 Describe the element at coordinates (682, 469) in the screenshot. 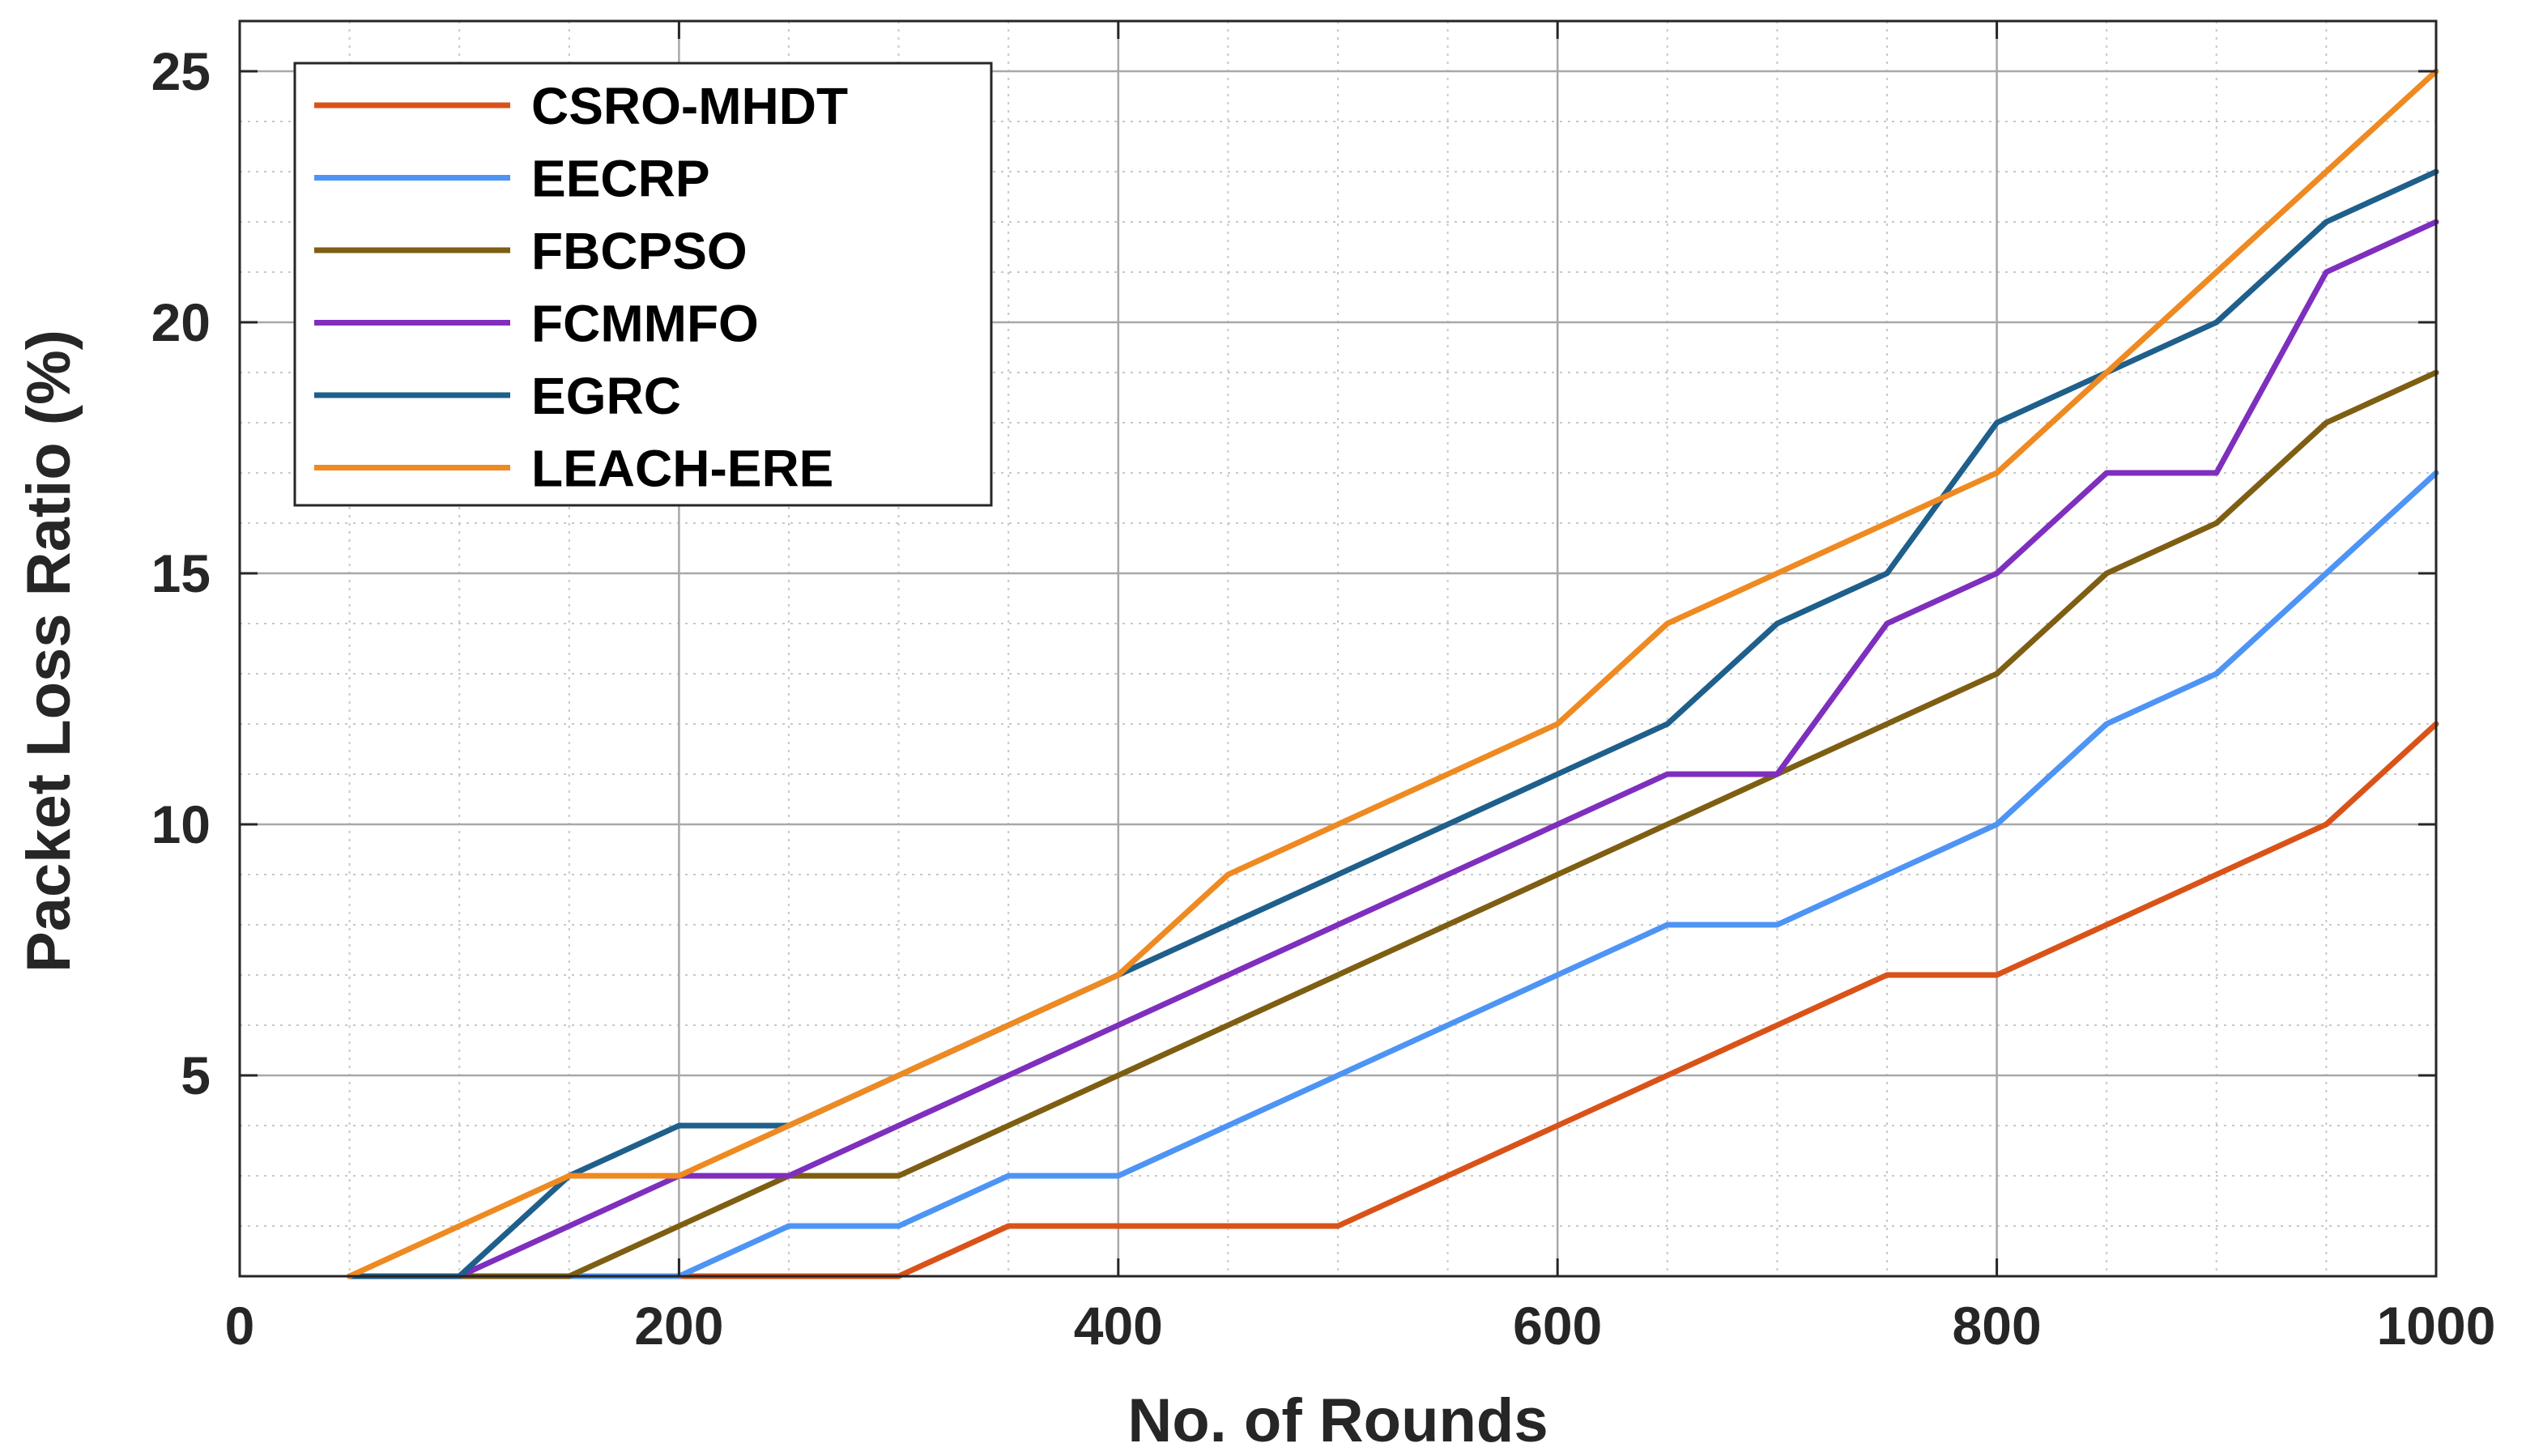

I see `legend-label-5: LEACH-ERE` at that location.